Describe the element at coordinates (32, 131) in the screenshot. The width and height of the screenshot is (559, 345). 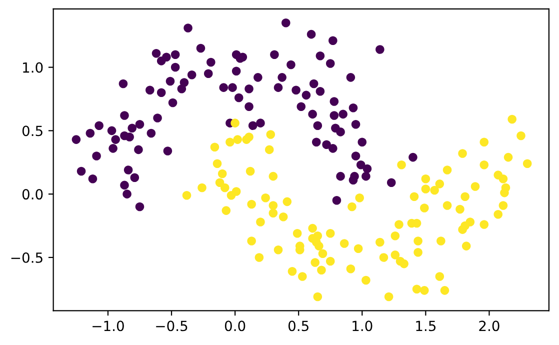
I see `y-tick-label: 0.5` at that location.